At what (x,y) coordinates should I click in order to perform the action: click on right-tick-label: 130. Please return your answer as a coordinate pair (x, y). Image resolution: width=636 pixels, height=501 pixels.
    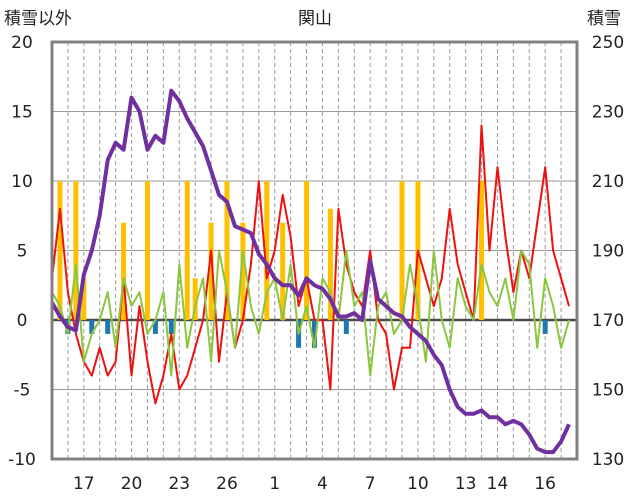
    Looking at the image, I should click on (608, 460).